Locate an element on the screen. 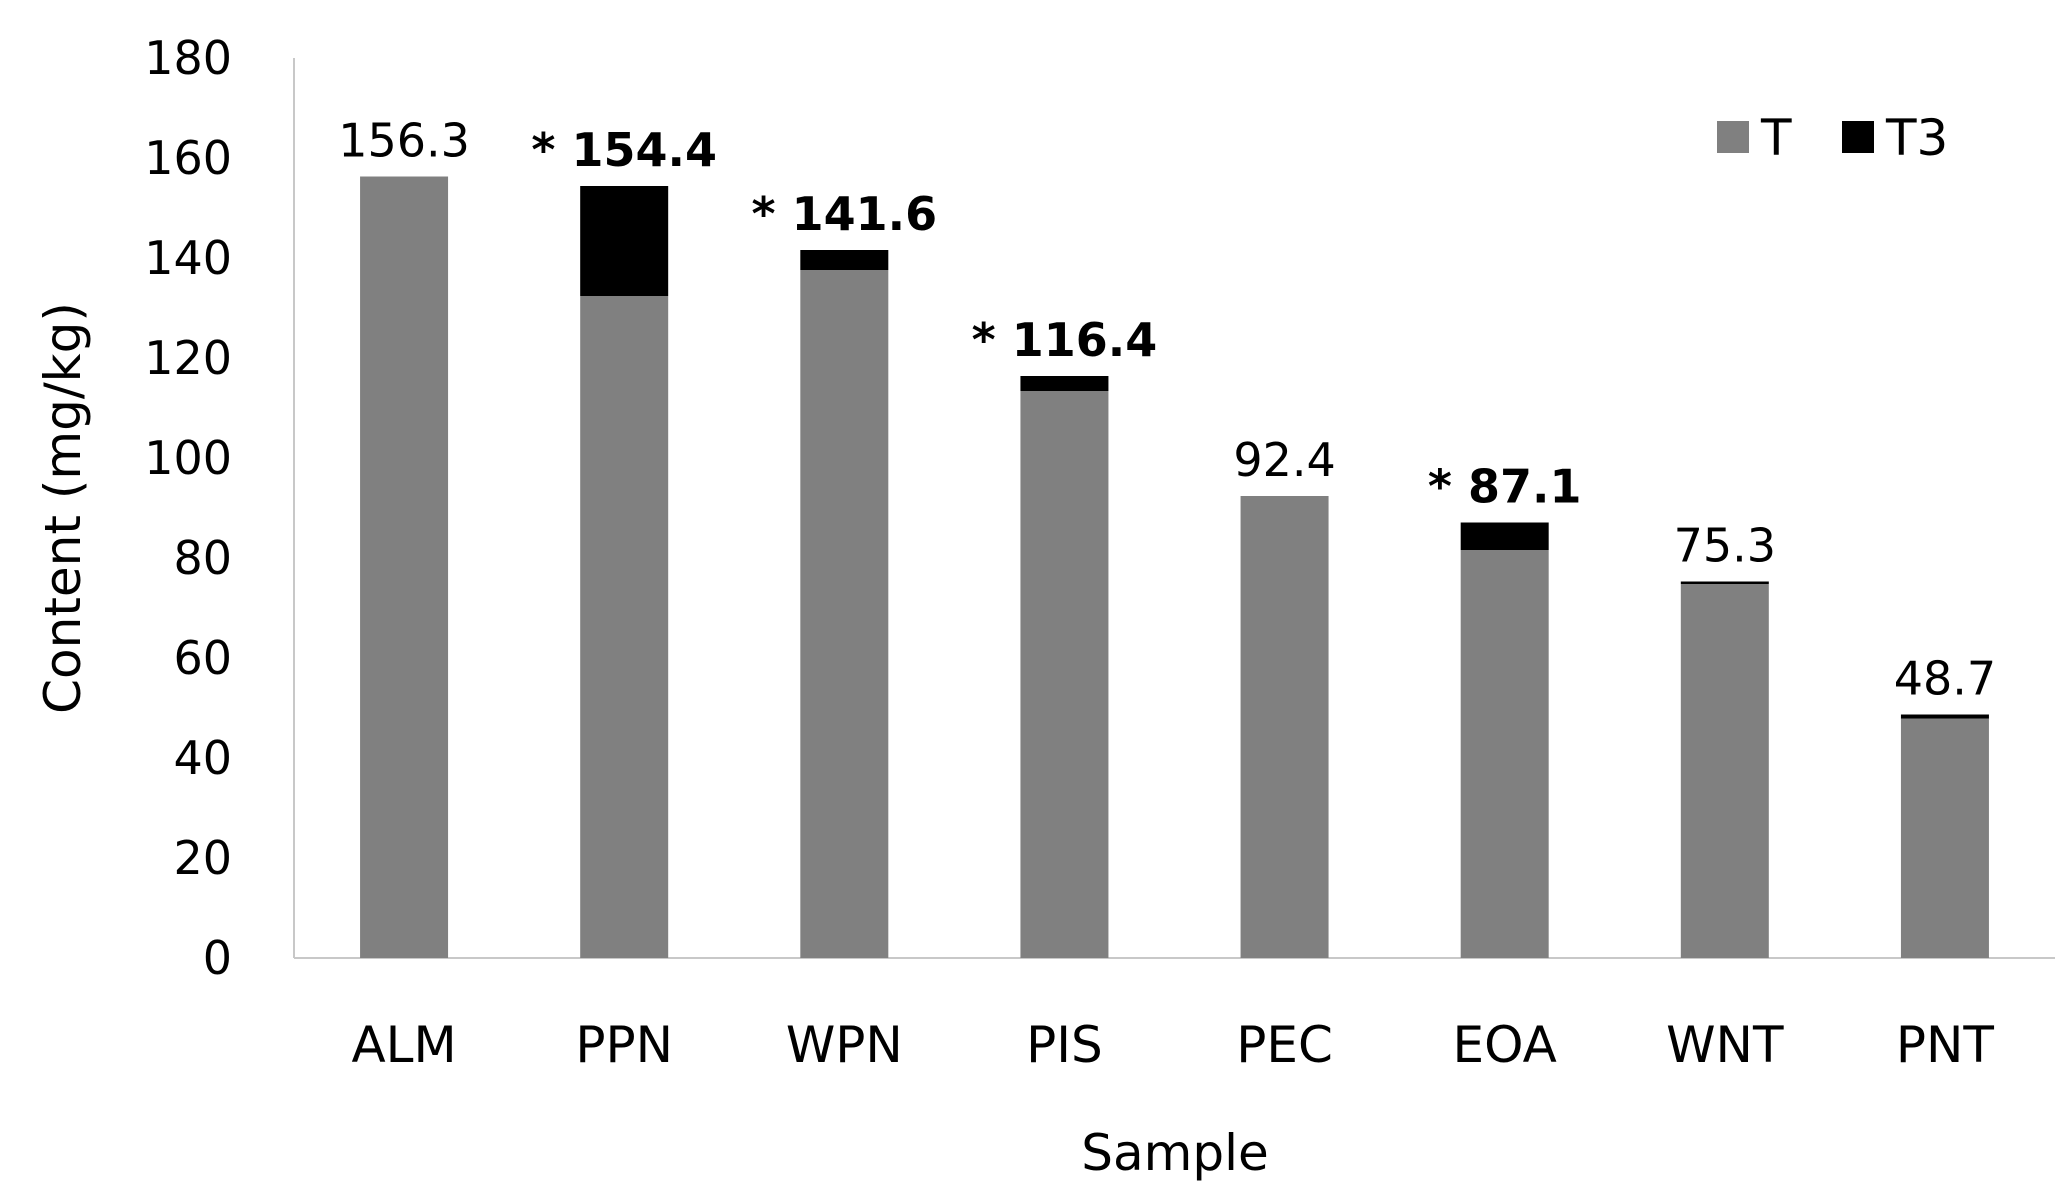 The image size is (2062, 1190). total-label: 48.7 is located at coordinates (1945, 679).